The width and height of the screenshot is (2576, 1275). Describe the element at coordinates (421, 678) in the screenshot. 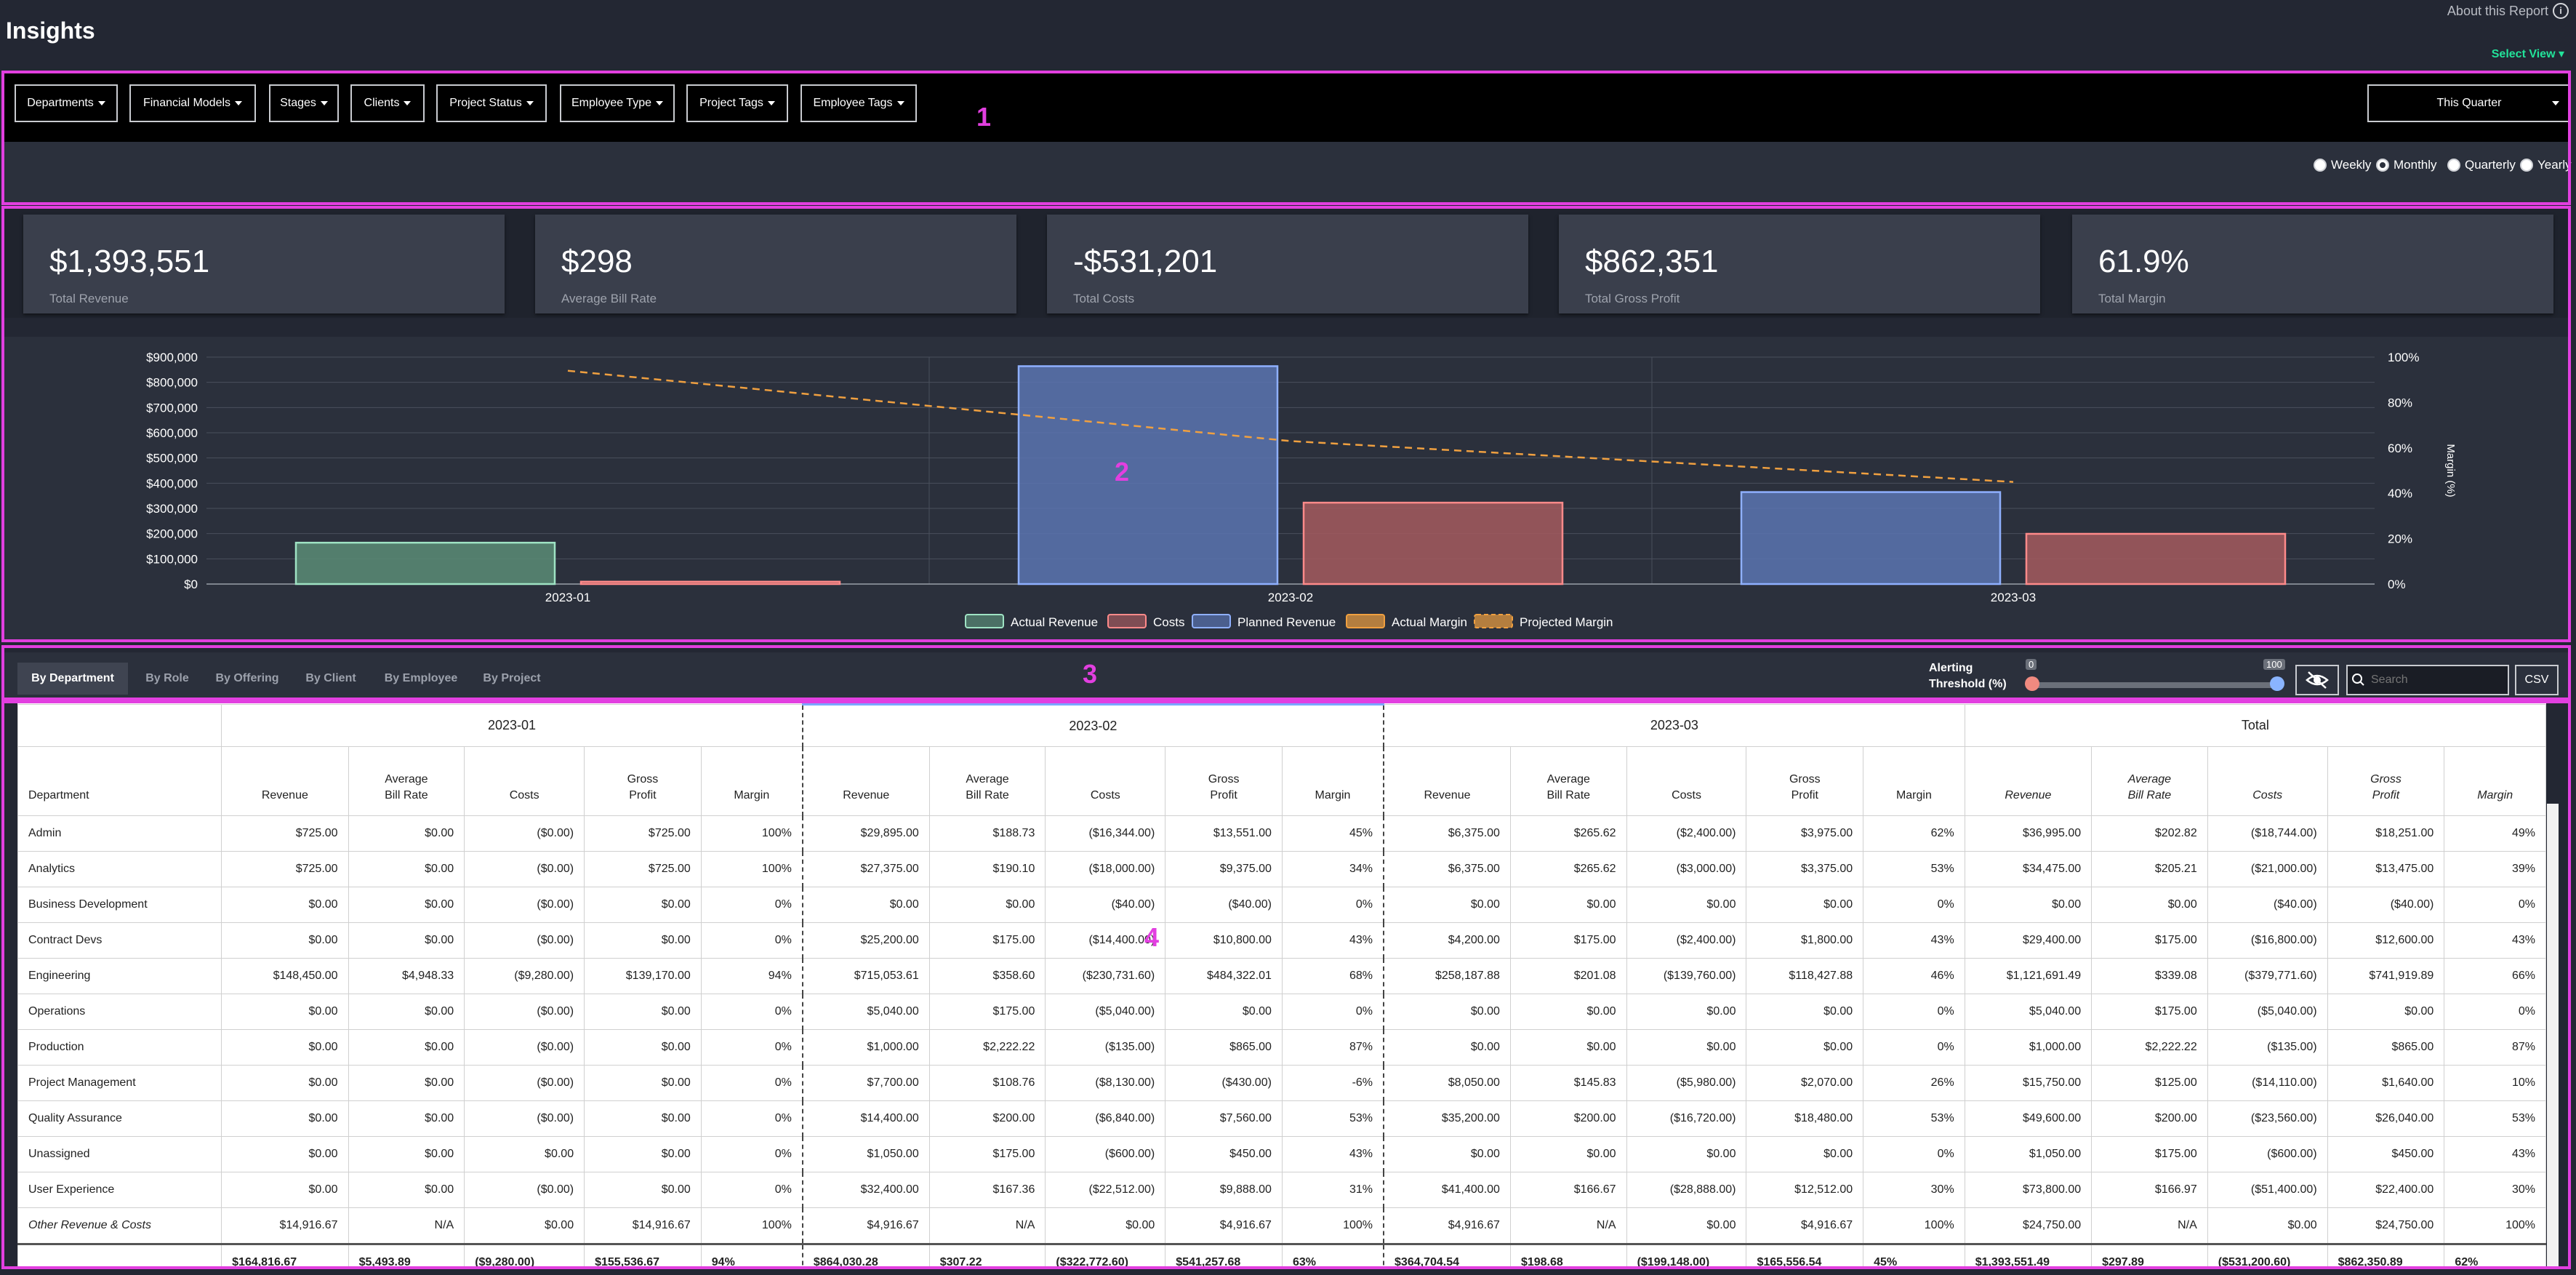

I see `tab-by-employee: By Employee` at that location.